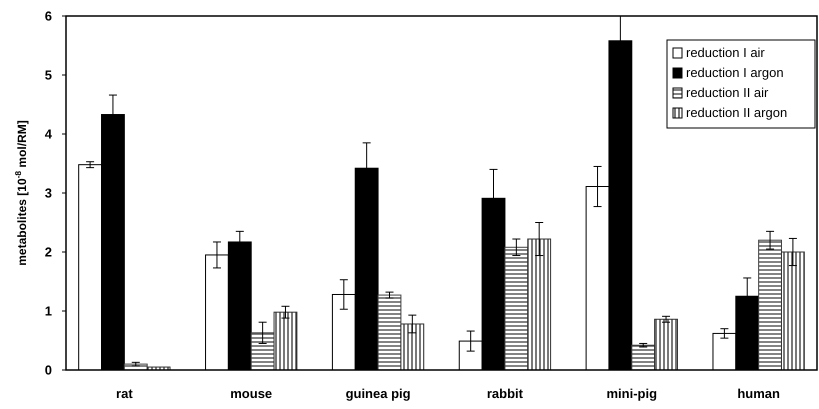  Describe the element at coordinates (48, 16) in the screenshot. I see `y-tick-label: 6` at that location.